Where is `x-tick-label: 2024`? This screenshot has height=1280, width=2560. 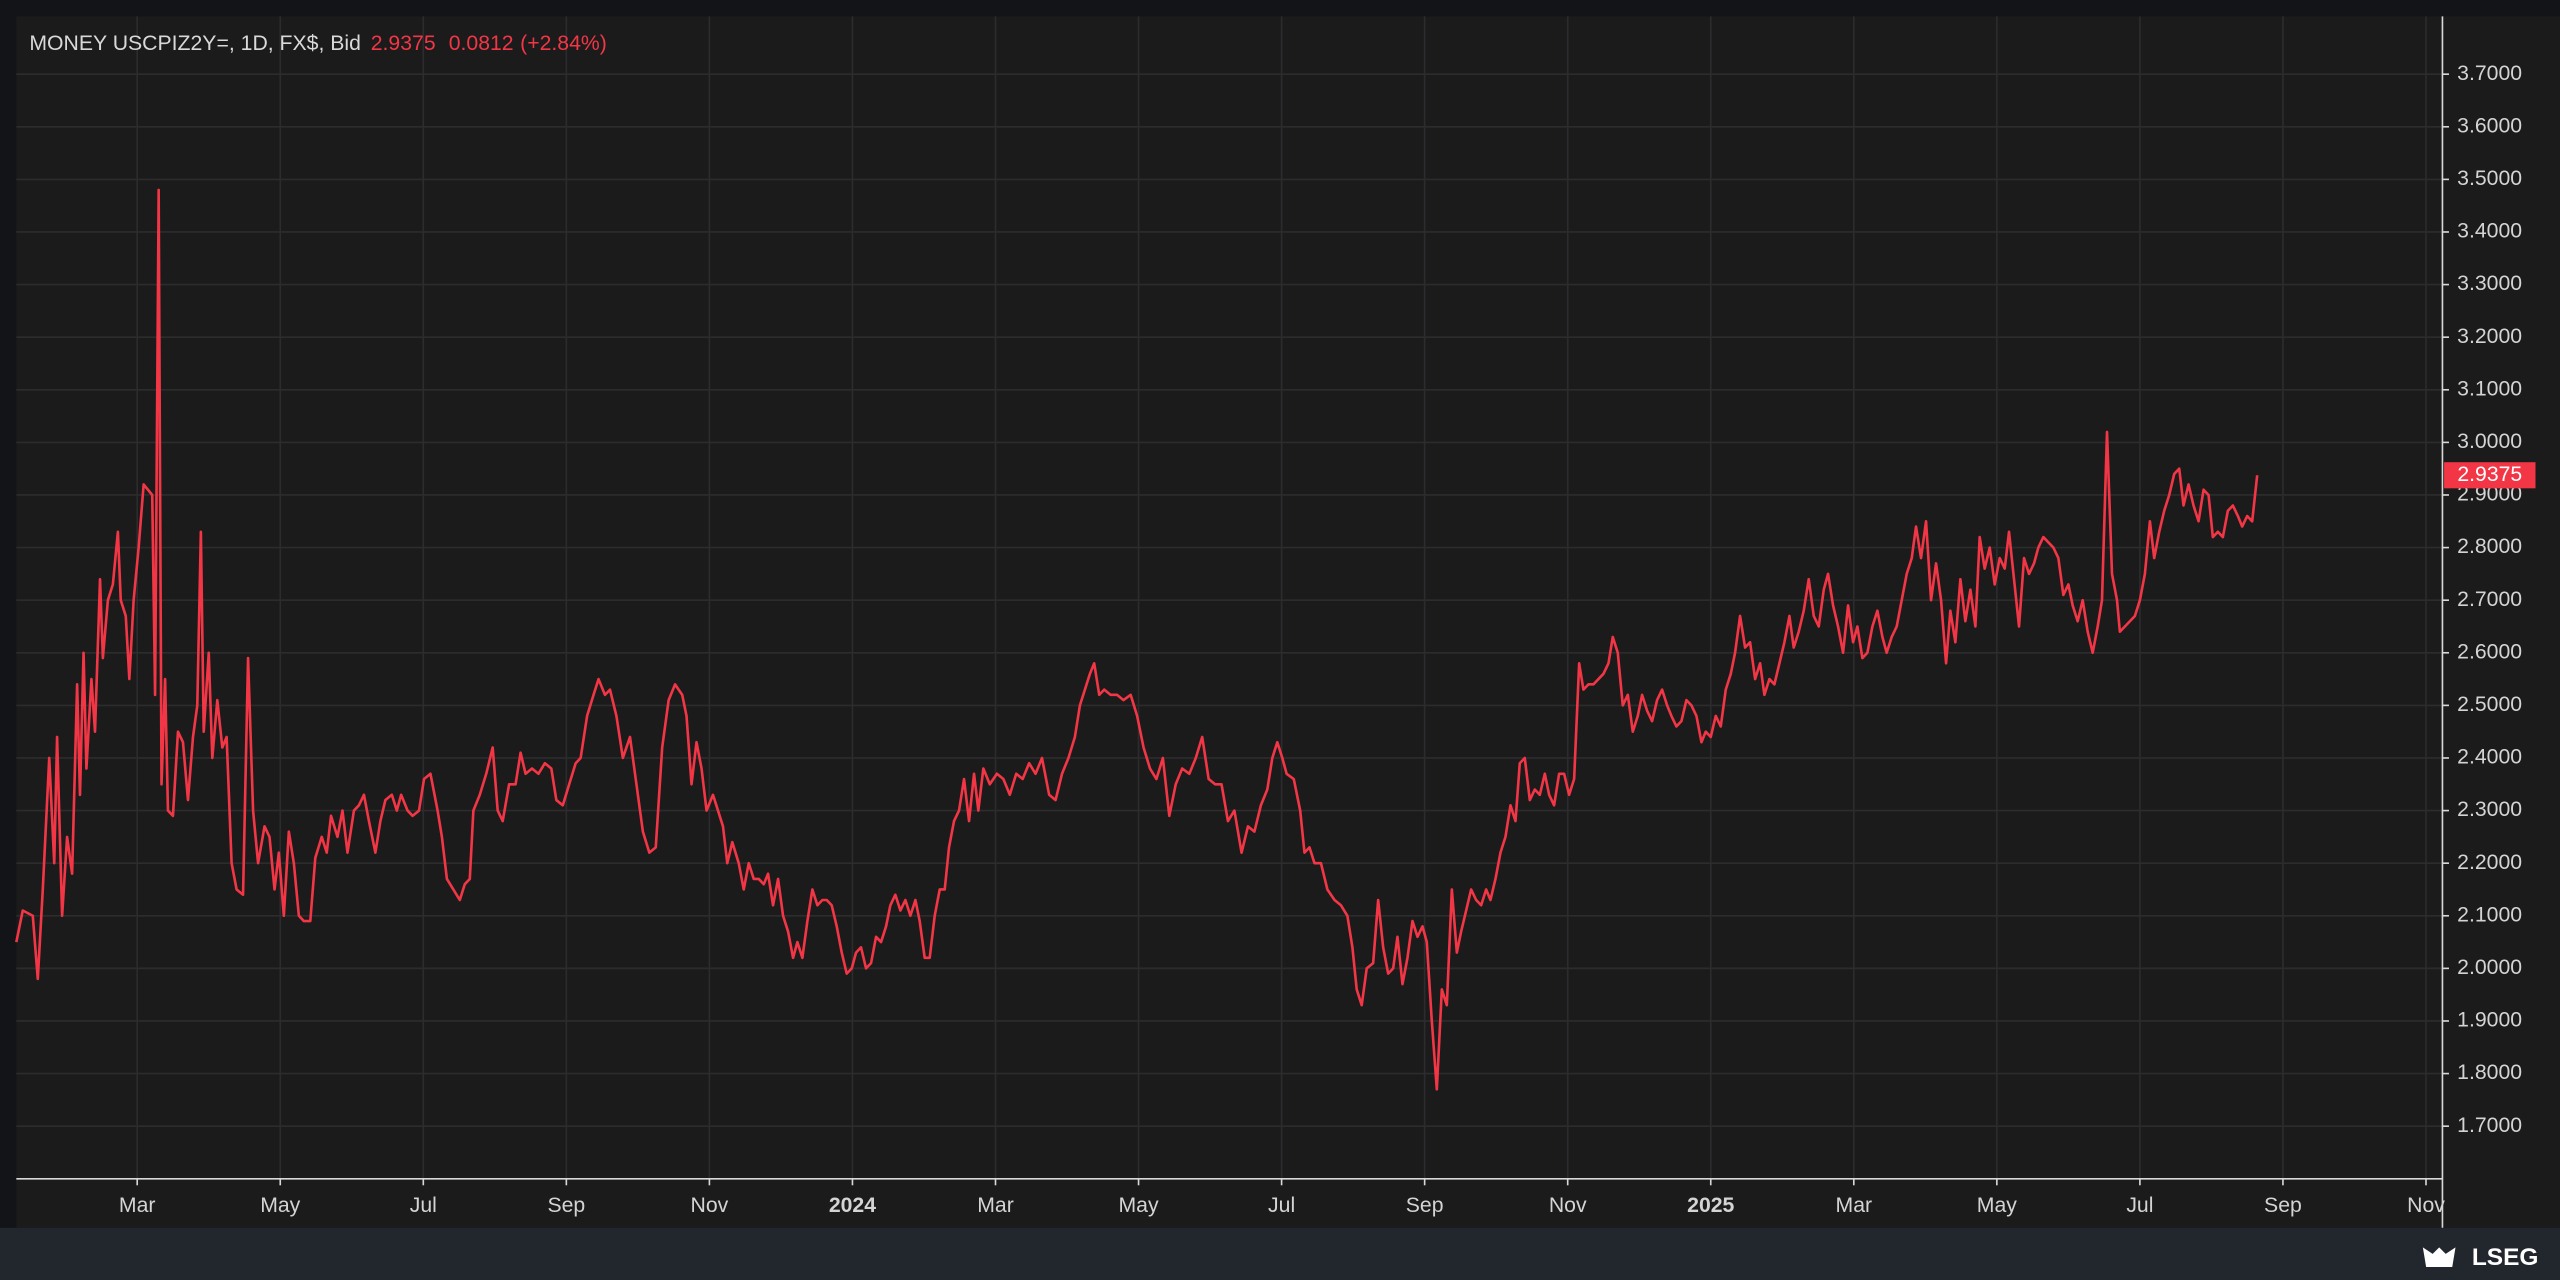
x-tick-label: 2024 is located at coordinates (852, 1205).